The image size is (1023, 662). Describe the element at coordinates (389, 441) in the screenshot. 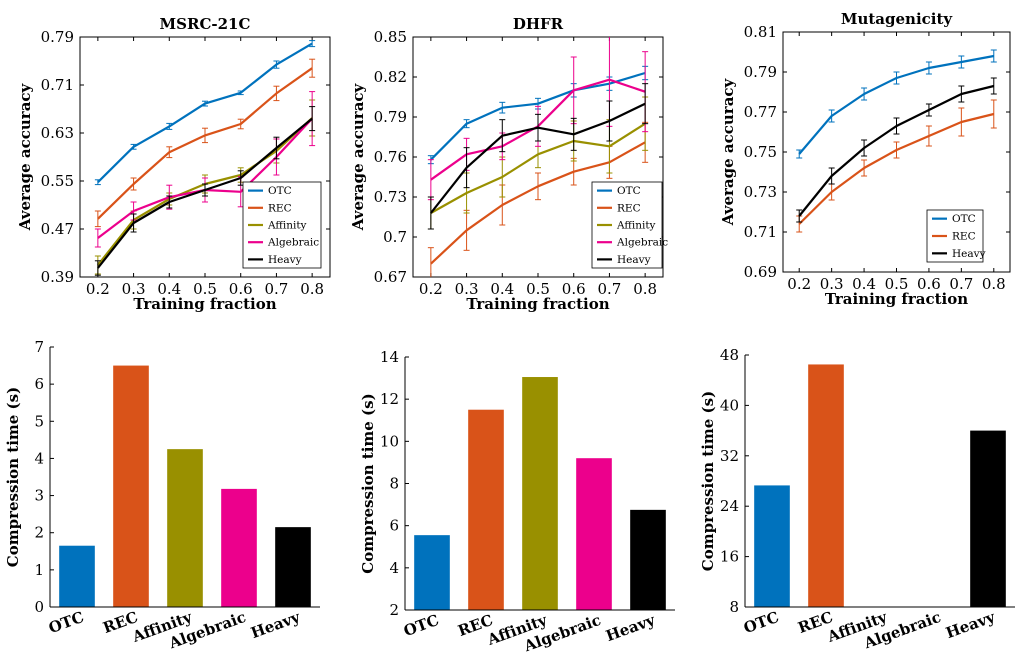

I see `y-tick-label: 10` at that location.